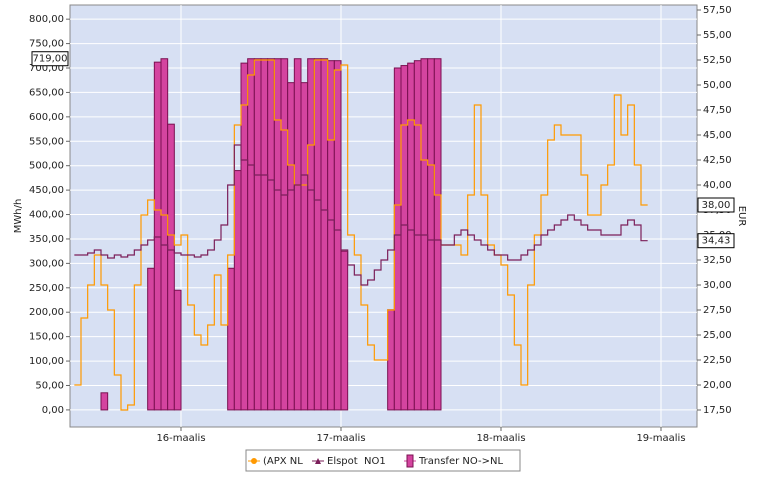 The width and height of the screenshot is (761, 477). What do you see at coordinates (180, 438) in the screenshot?
I see `x-tick-label: 16-maalis` at bounding box center [180, 438].